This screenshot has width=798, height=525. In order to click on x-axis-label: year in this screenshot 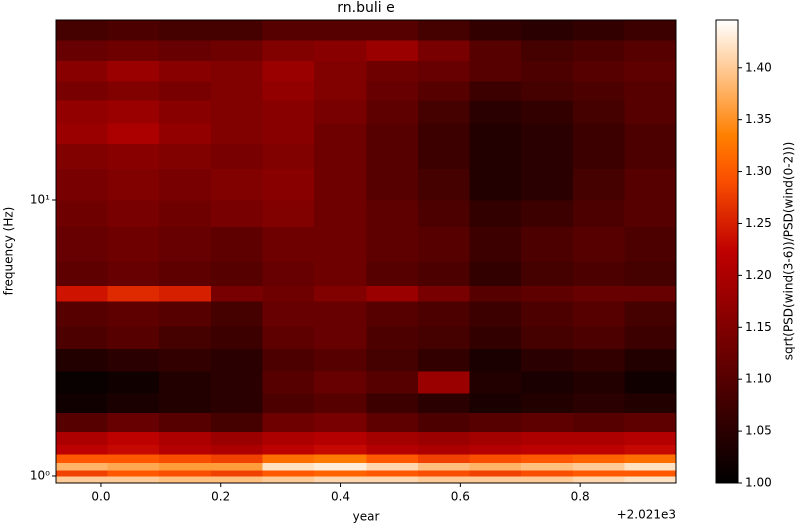, I will do `click(366, 517)`.